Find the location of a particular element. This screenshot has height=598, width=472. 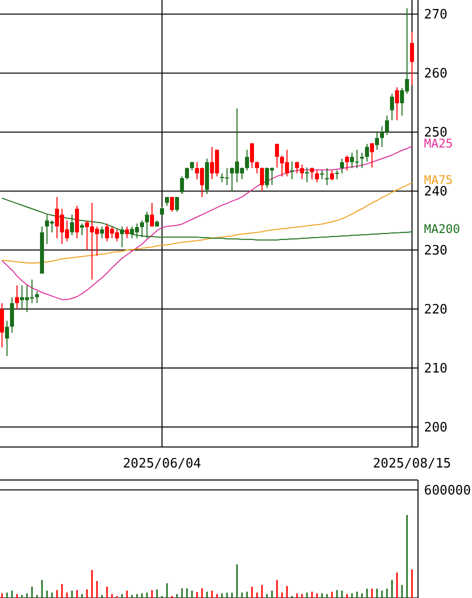

line-series is located at coordinates (207, 223).